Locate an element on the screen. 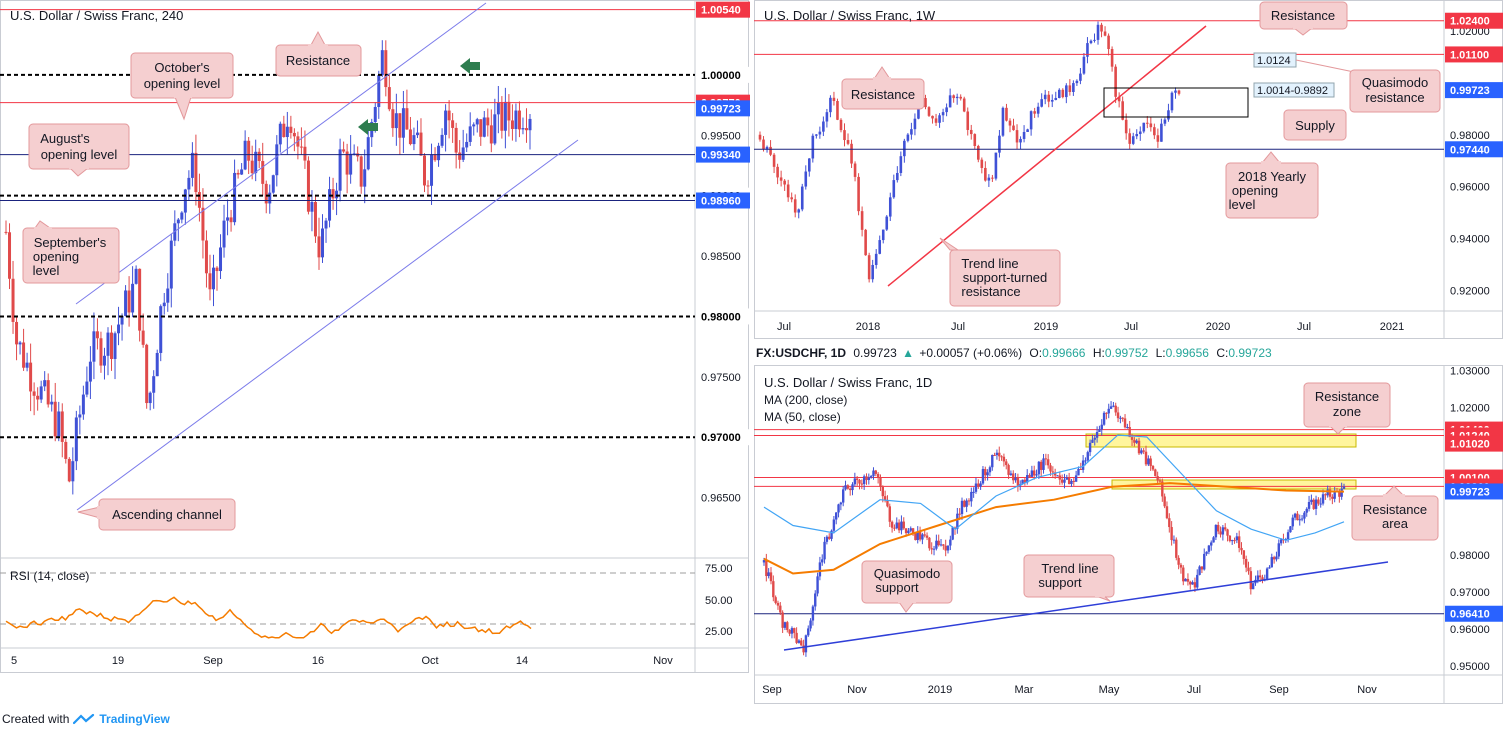  level-label: 0.98960 is located at coordinates (721, 201).